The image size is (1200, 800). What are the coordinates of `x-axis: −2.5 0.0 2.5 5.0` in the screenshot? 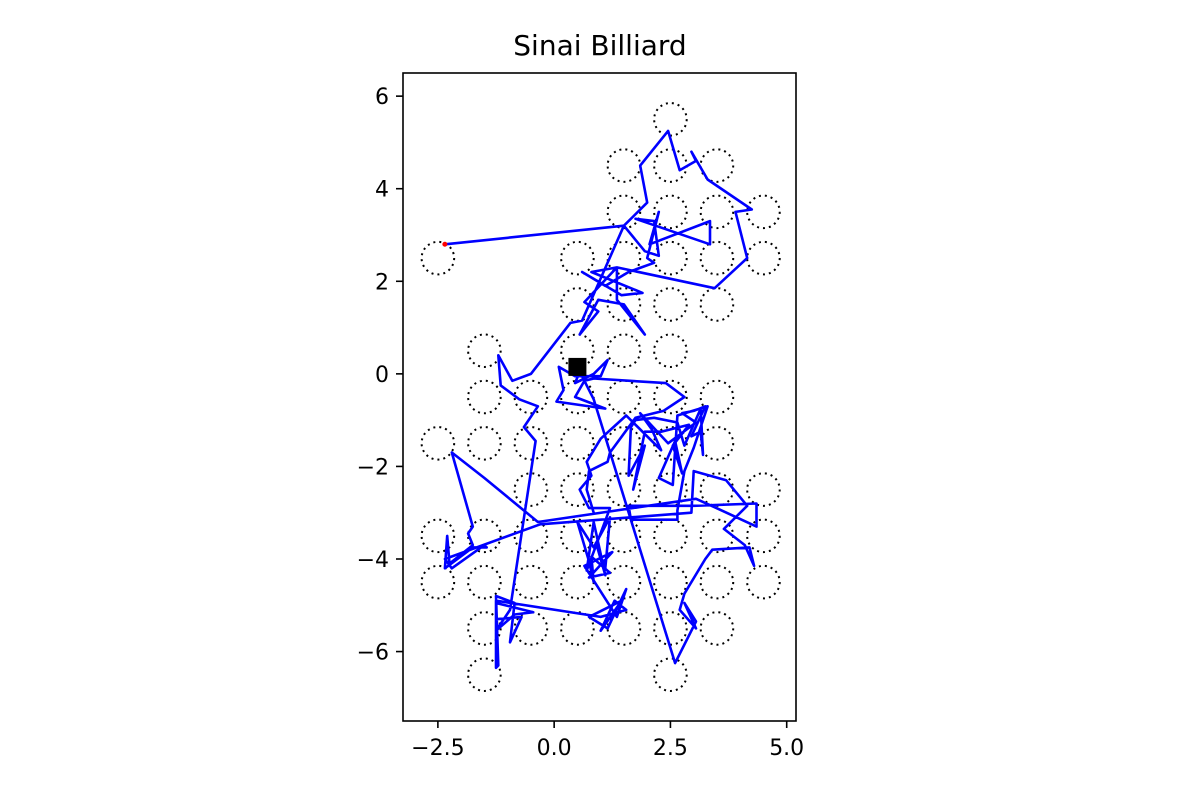 It's located at (607, 741).